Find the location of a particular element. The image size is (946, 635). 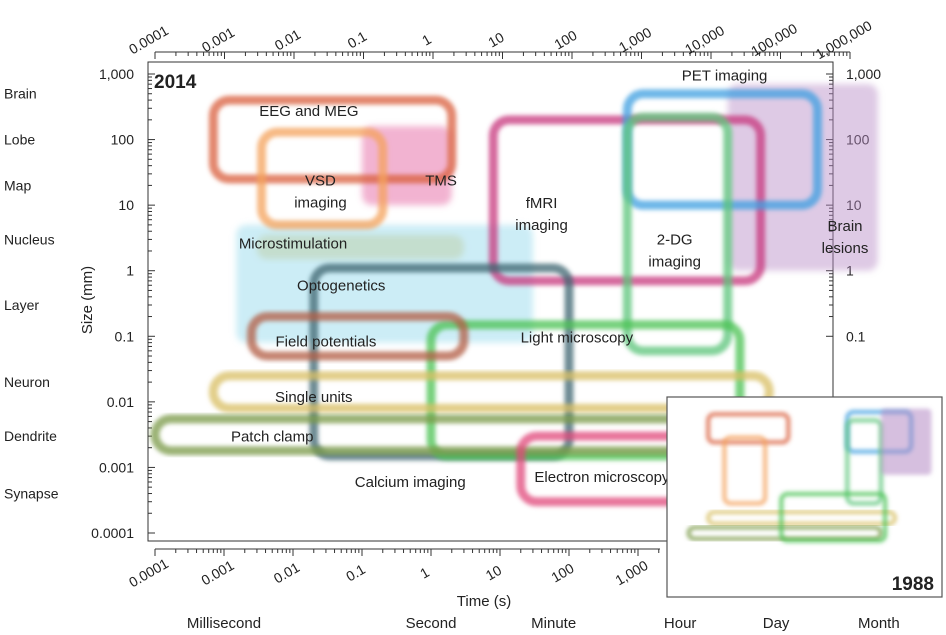

right-tick-label: 0.1 is located at coordinates (856, 336).